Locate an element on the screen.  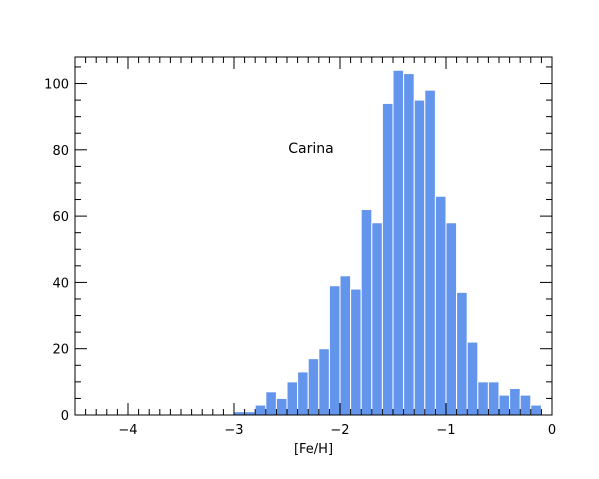
x-tick-label: 0 is located at coordinates (552, 430).